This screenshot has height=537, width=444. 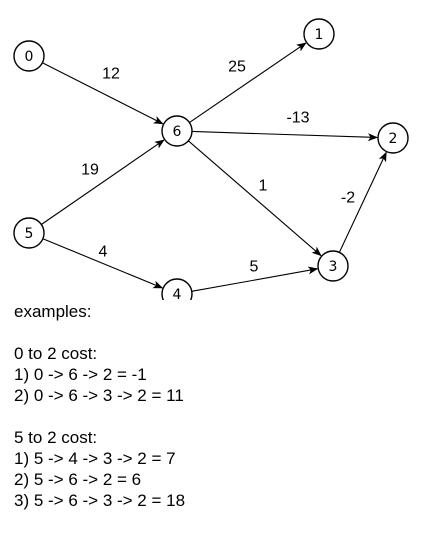 I want to click on edge-weight-3-to-2: -2, so click(x=348, y=198).